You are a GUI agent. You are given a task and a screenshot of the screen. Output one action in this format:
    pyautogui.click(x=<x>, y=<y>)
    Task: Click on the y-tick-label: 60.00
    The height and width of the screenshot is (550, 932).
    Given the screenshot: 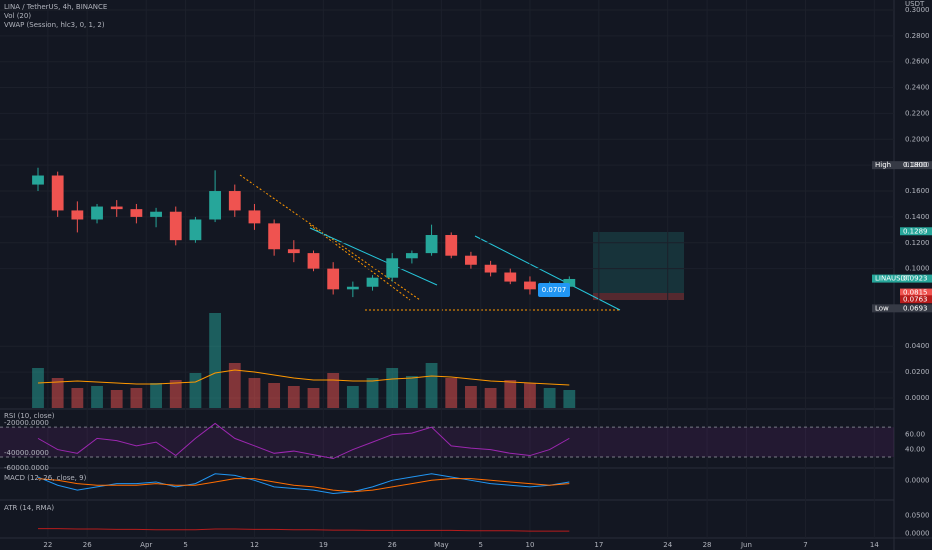 What is the action you would take?
    pyautogui.click(x=915, y=435)
    